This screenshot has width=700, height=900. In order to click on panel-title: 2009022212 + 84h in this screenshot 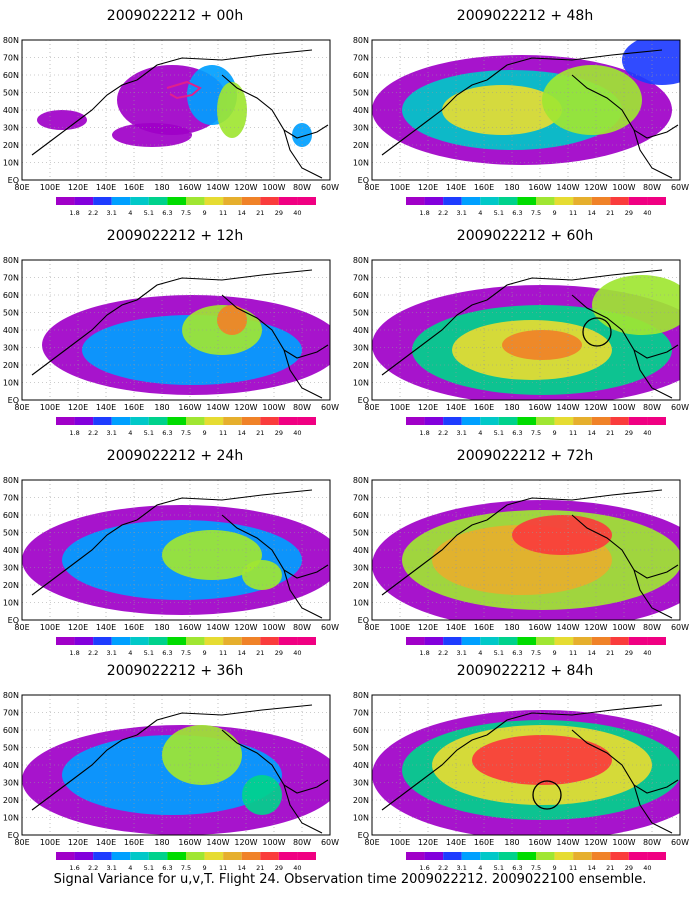, I will do `click(525, 671)`.